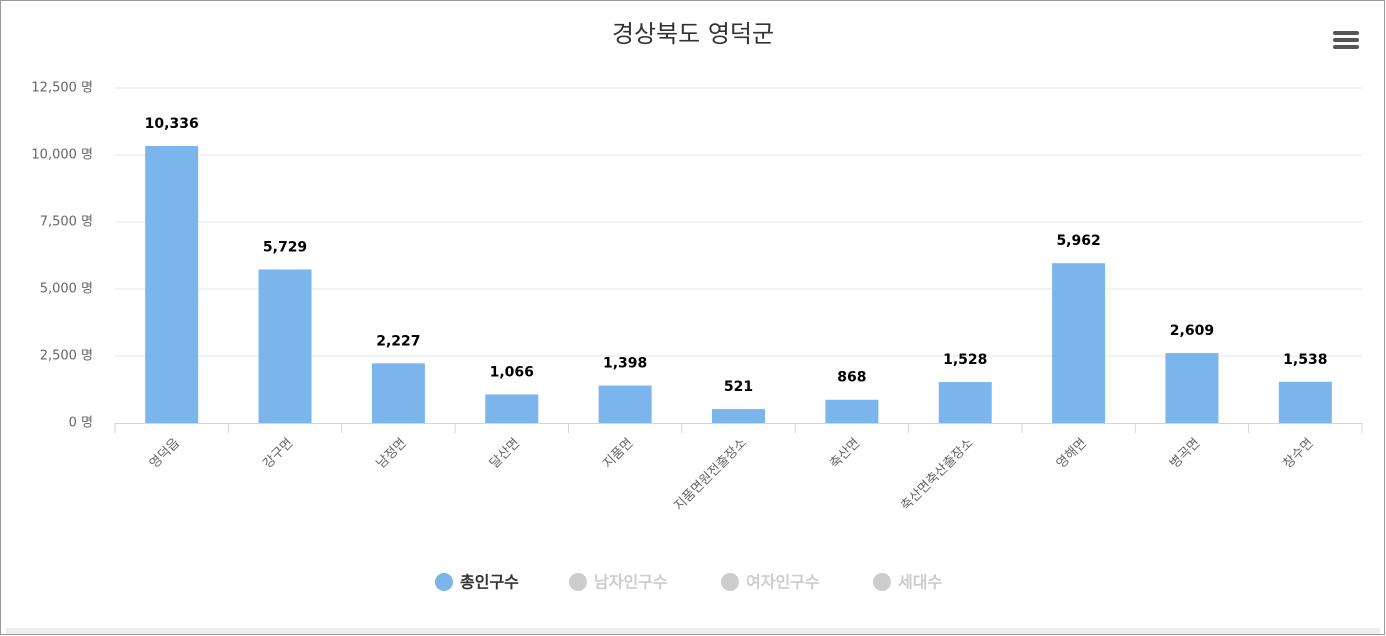 The image size is (1386, 636). I want to click on data-label: 2,609, so click(1192, 331).